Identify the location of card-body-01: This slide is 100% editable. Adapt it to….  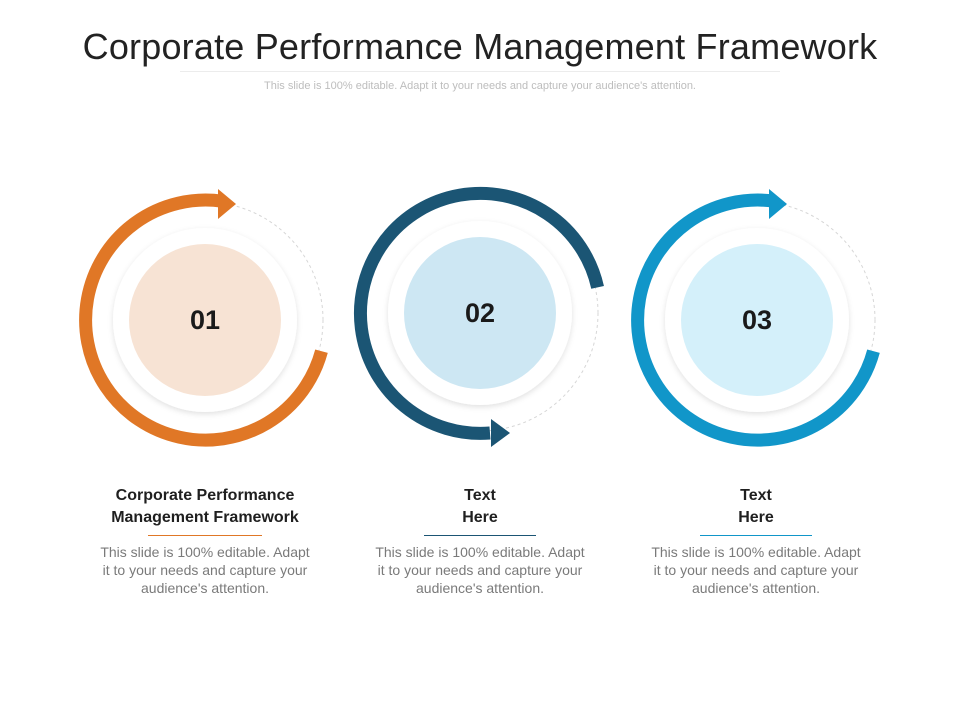
(205, 570).